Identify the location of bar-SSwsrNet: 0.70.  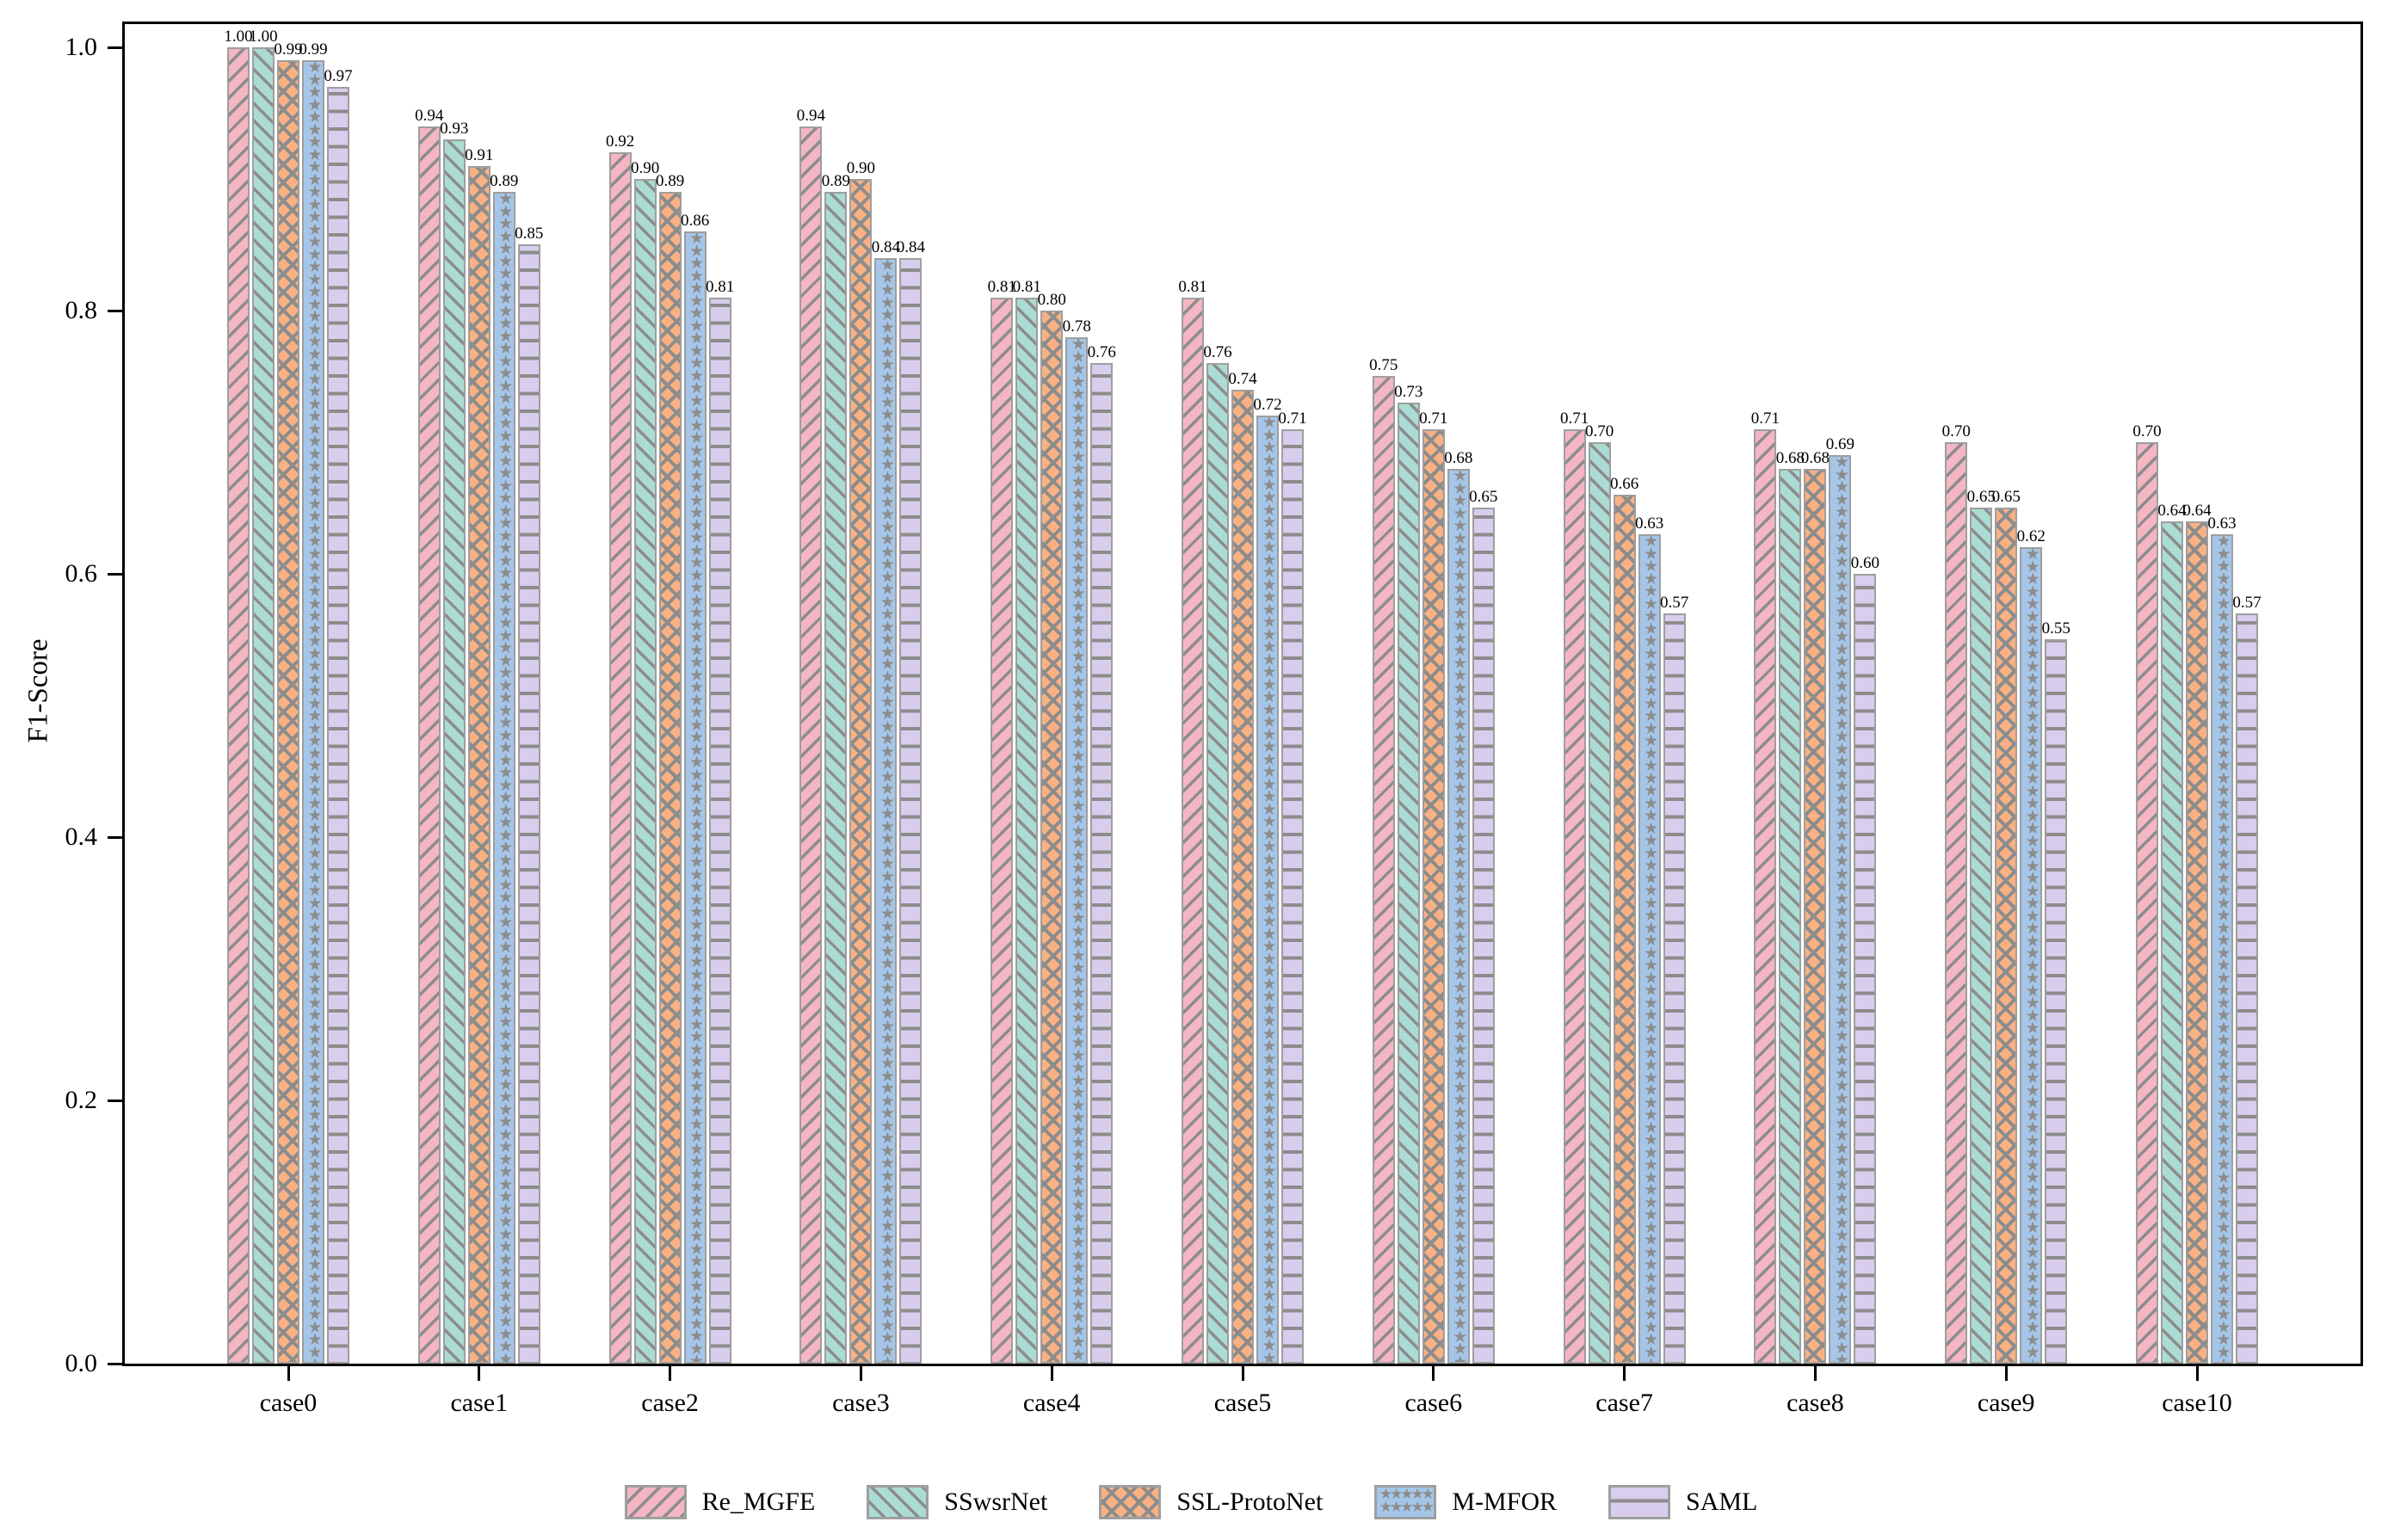
(1599, 893).